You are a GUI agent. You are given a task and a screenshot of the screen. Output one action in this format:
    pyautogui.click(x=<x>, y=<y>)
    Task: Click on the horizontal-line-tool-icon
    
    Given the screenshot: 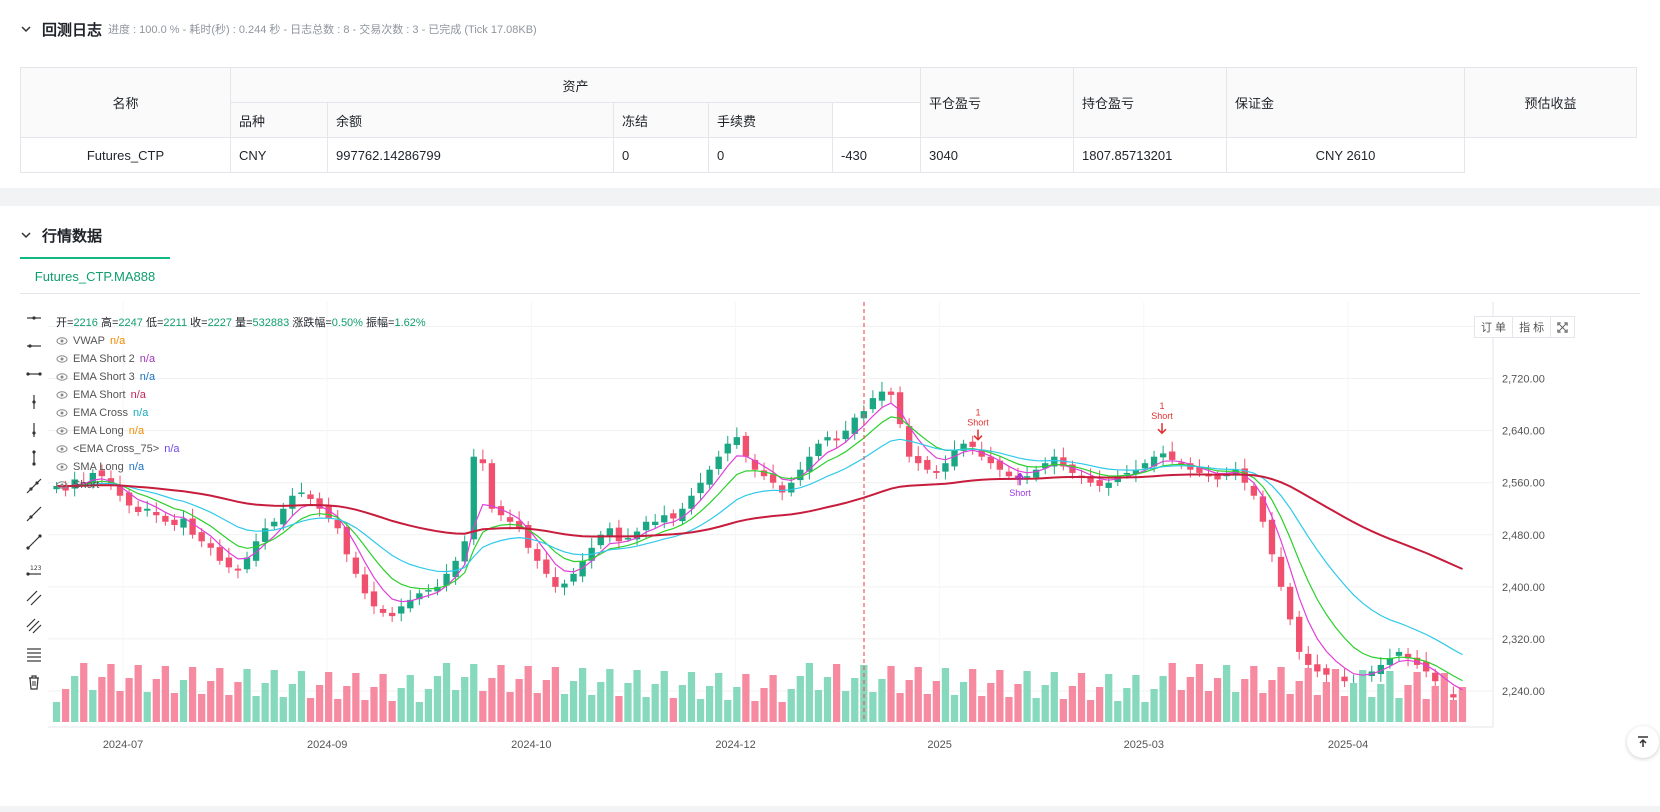 What is the action you would take?
    pyautogui.click(x=34, y=318)
    